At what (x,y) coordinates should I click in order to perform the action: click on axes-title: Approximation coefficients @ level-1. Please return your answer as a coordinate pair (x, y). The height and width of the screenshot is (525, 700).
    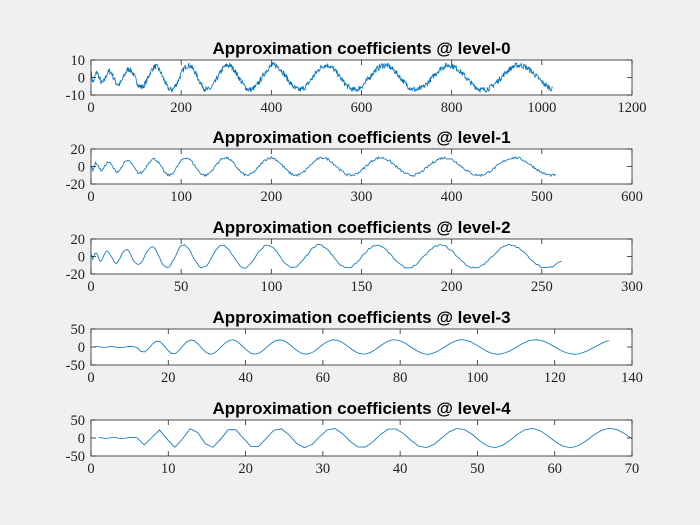
    Looking at the image, I should click on (361, 137).